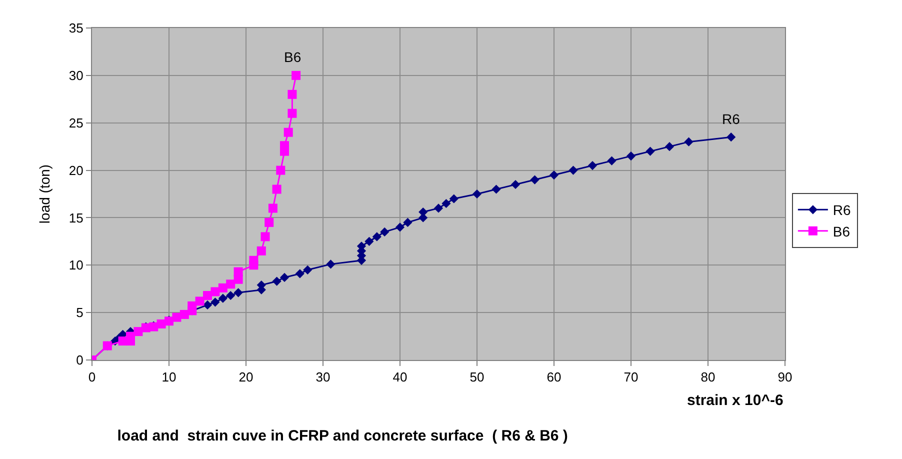 The image size is (902, 459). I want to click on y-tick-label: 20, so click(76, 170).